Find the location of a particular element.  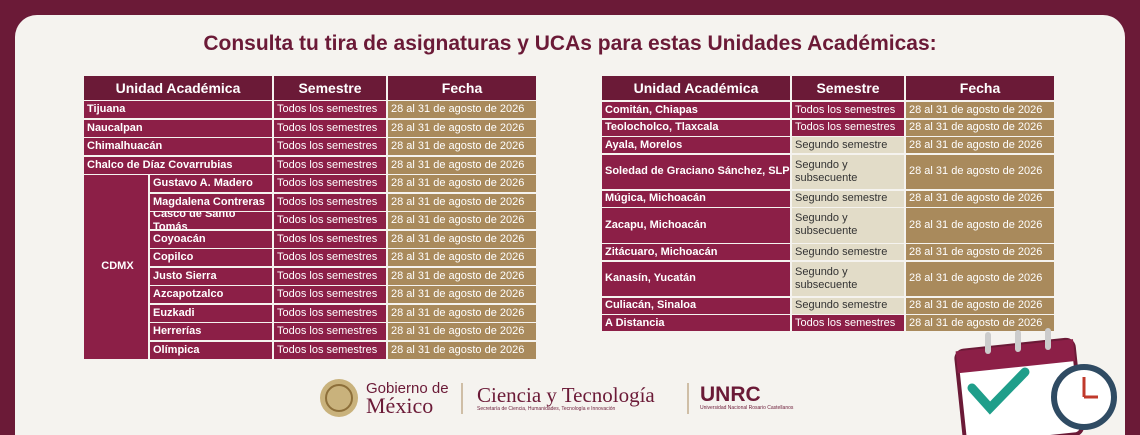

campus-cell: Magdalena Contreras is located at coordinates (211, 202).